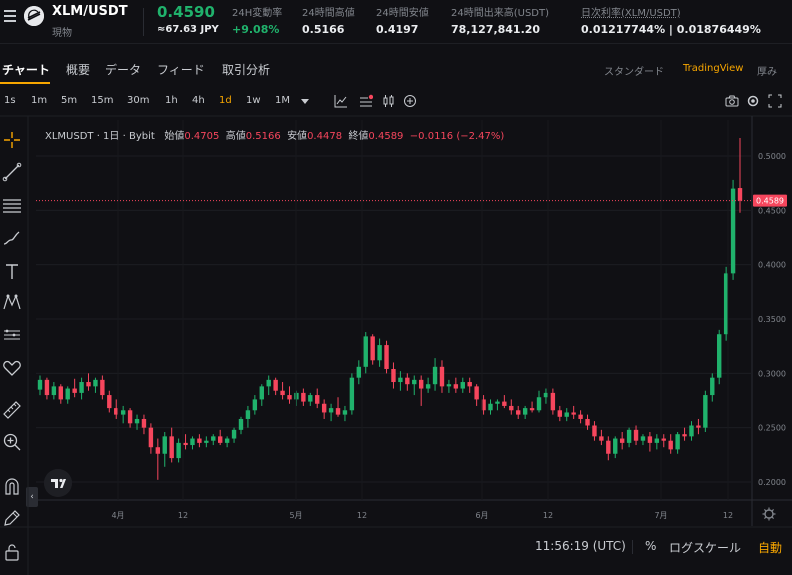 This screenshot has width=792, height=575. Describe the element at coordinates (10, 100) in the screenshot. I see `tf-1s: 1s` at that location.